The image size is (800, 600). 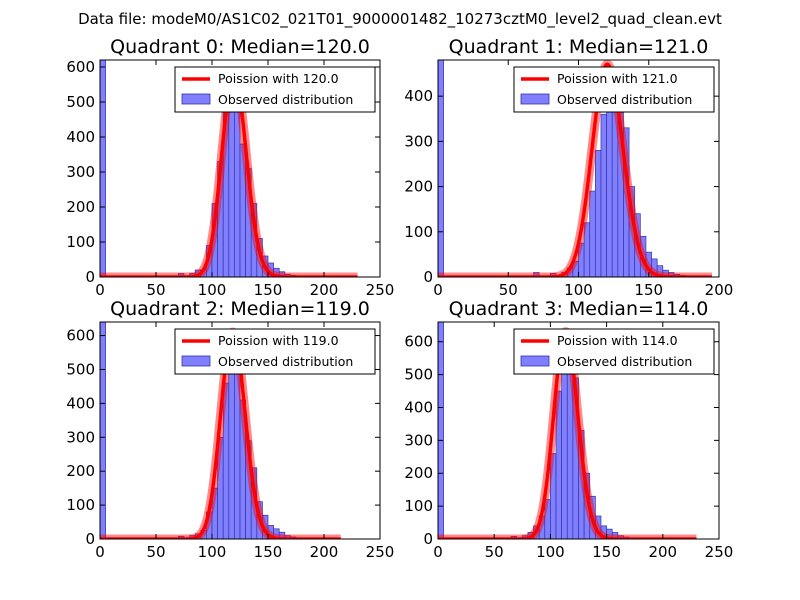 What do you see at coordinates (221, 434) in the screenshot?
I see `quadrant-2-poisson-line` at bounding box center [221, 434].